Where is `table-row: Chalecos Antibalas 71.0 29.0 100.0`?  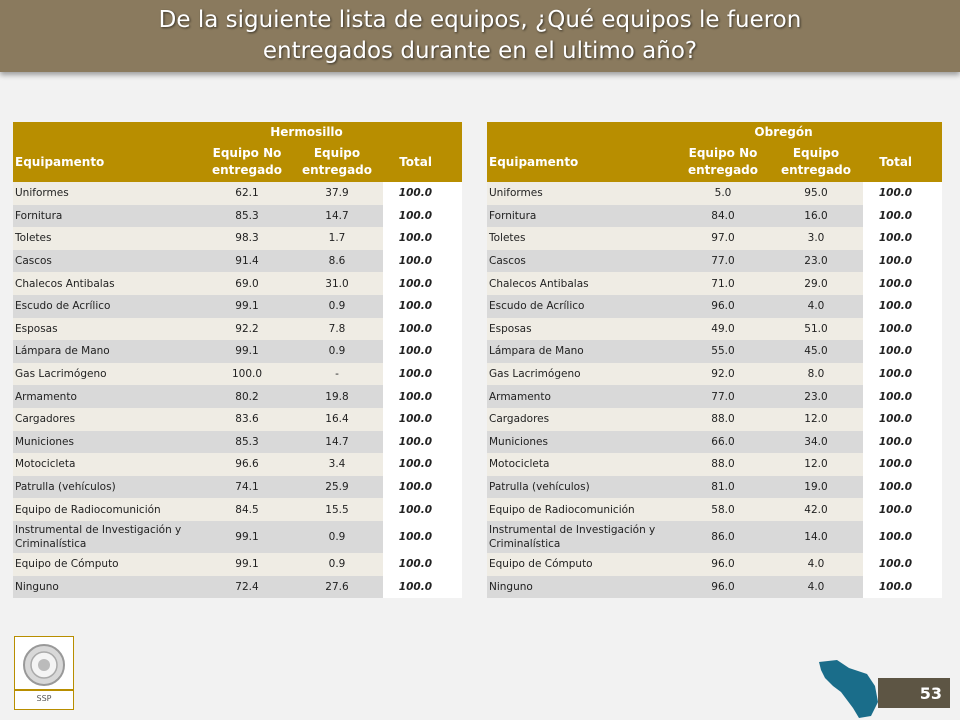 table-row: Chalecos Antibalas 71.0 29.0 100.0 is located at coordinates (715, 283).